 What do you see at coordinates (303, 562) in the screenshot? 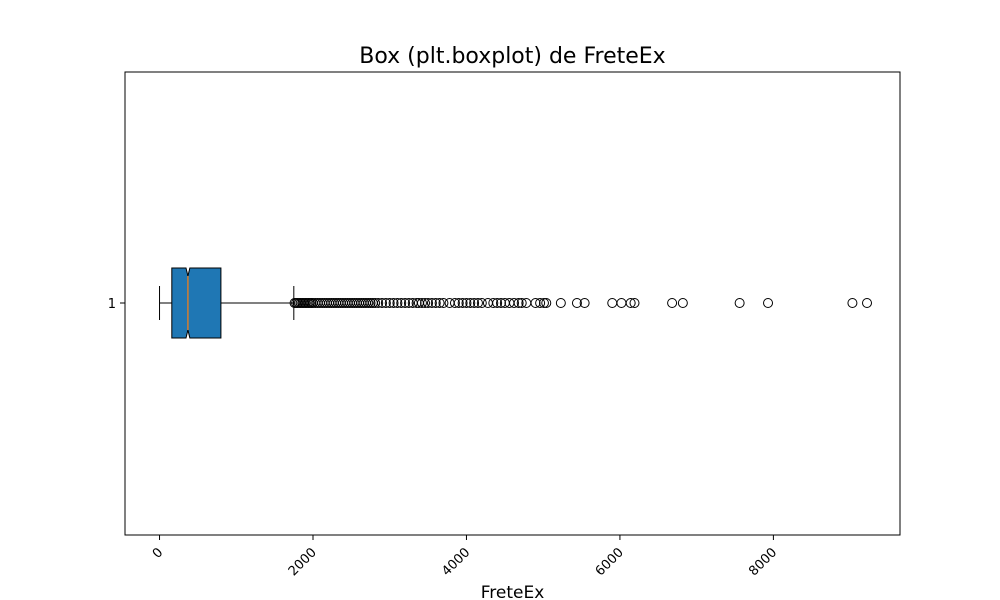
I see `x-tick-label: 2000` at bounding box center [303, 562].